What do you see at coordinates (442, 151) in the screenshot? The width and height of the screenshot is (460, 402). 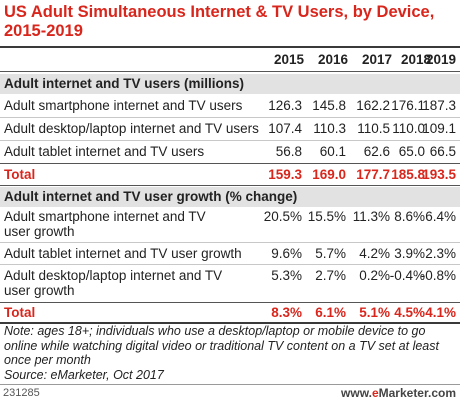 I see `table-cell: 66.5` at bounding box center [442, 151].